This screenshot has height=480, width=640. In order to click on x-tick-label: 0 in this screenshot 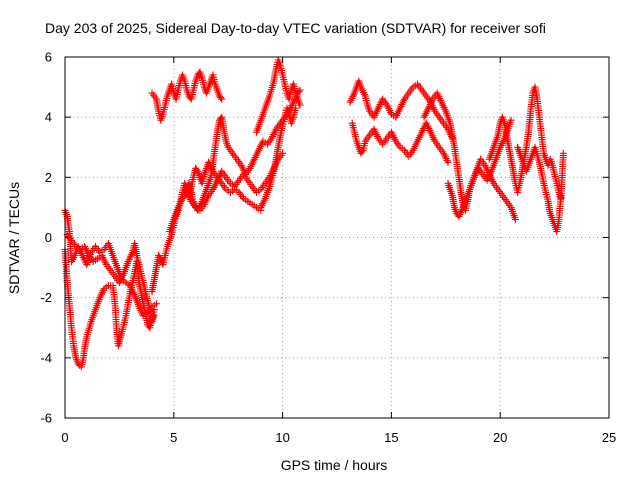, I will do `click(64, 437)`.